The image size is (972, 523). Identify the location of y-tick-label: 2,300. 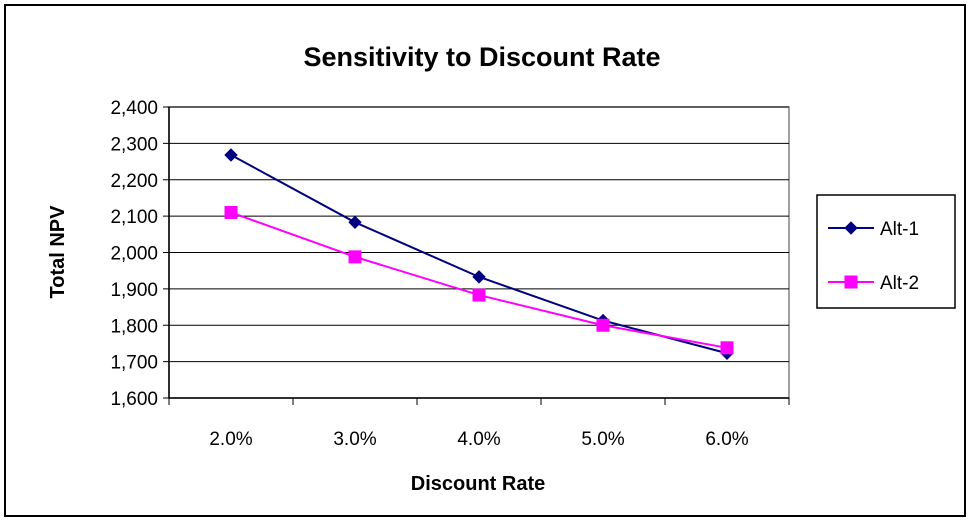
(134, 144).